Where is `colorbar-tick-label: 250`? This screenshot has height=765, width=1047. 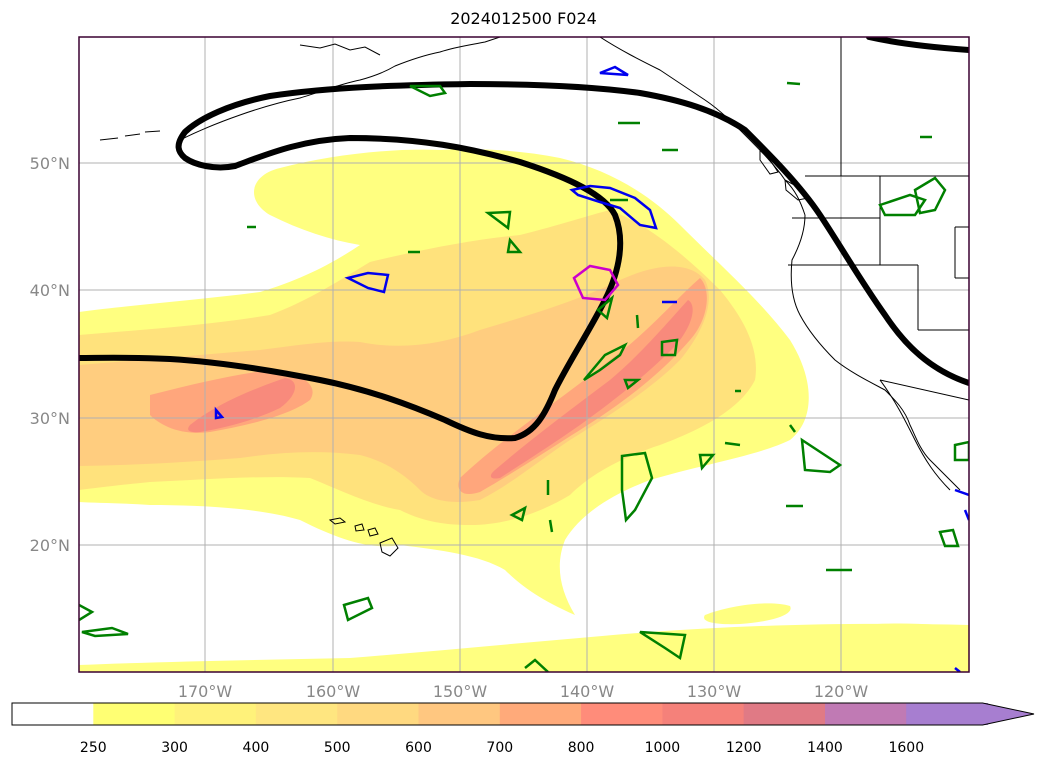 colorbar-tick-label: 250 is located at coordinates (93, 748).